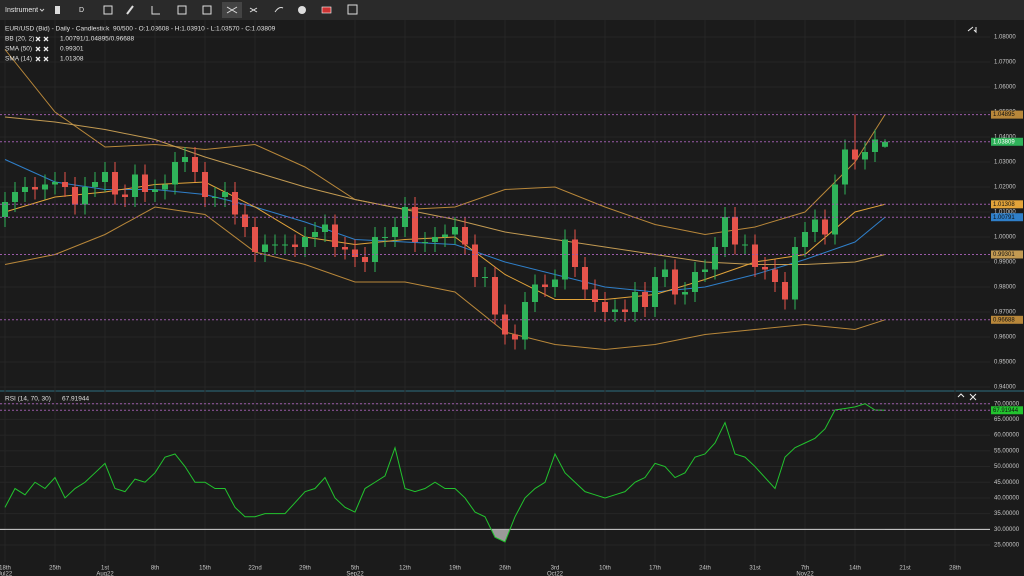  I want to click on x-tick-label: 29th, so click(305, 569).